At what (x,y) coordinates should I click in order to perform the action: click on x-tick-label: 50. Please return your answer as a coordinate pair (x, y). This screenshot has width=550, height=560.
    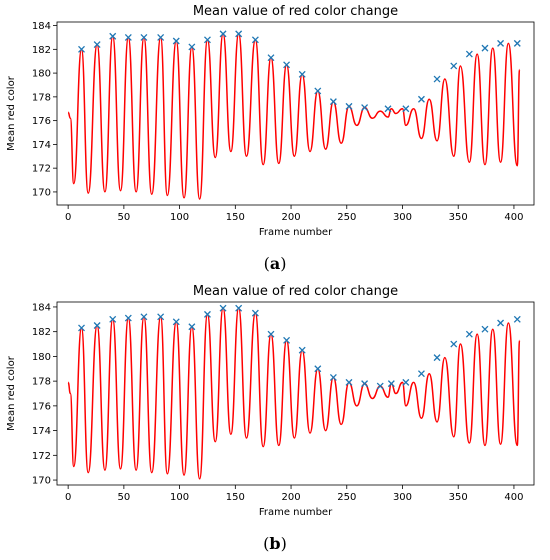
    Looking at the image, I should click on (124, 217).